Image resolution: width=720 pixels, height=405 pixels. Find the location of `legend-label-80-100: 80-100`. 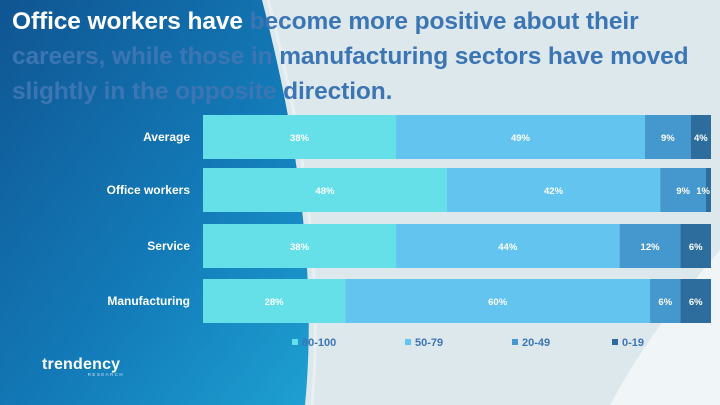

legend-label-80-100: 80-100 is located at coordinates (319, 343).